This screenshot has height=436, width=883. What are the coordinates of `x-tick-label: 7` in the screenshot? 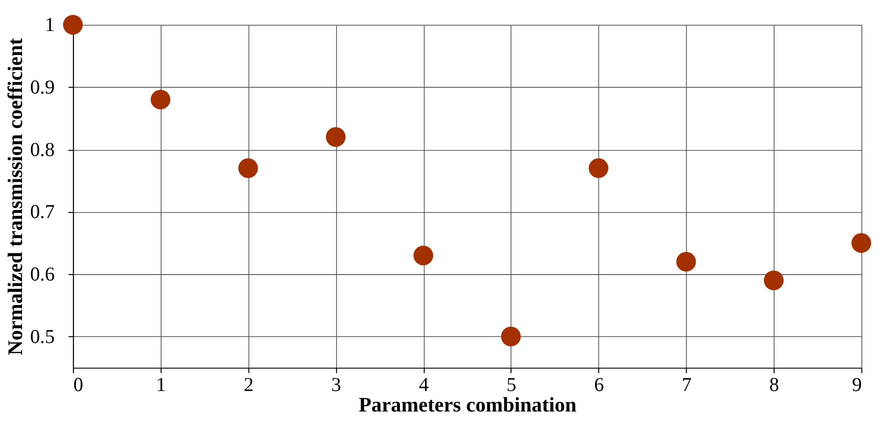 It's located at (687, 385).